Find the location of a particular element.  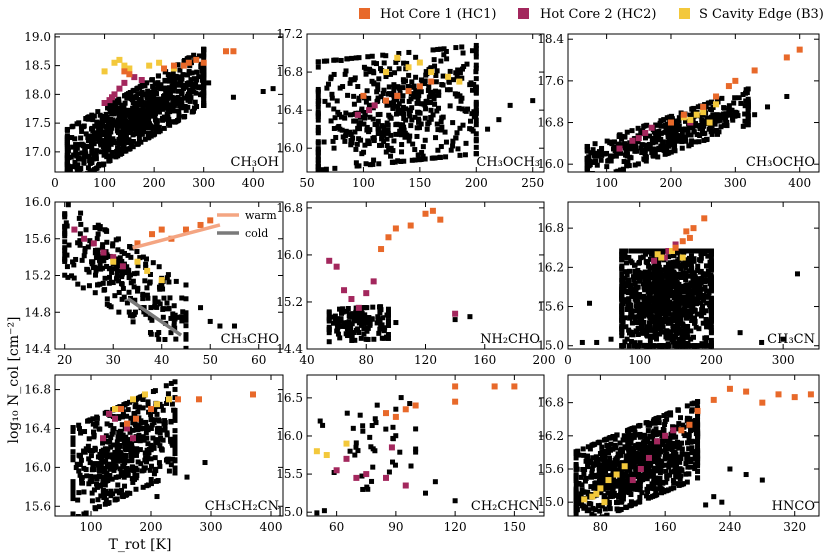

panel-label: CH₃OH is located at coordinates (255, 162).